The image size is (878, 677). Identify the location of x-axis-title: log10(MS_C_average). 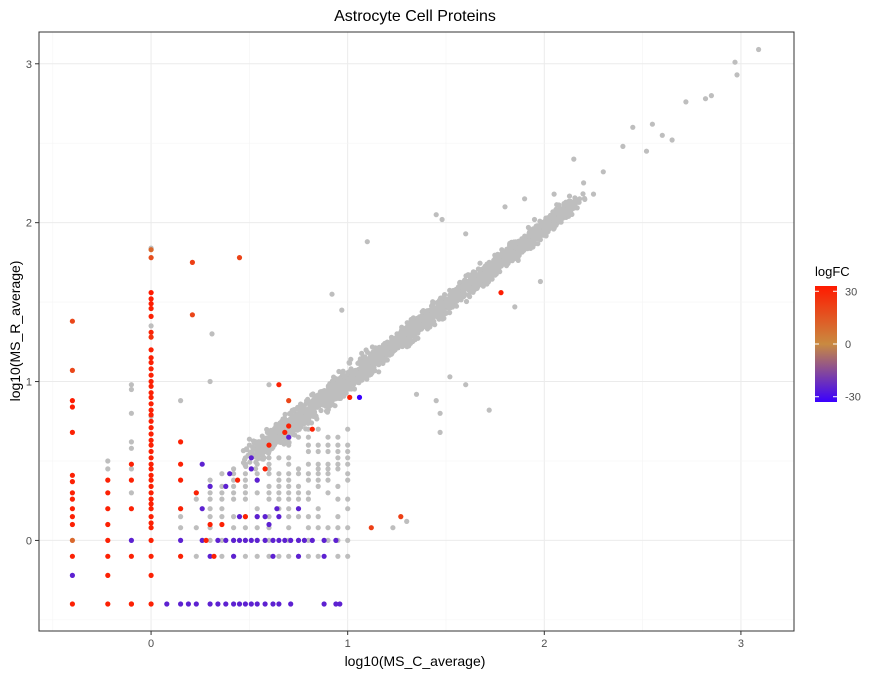
(415, 661).